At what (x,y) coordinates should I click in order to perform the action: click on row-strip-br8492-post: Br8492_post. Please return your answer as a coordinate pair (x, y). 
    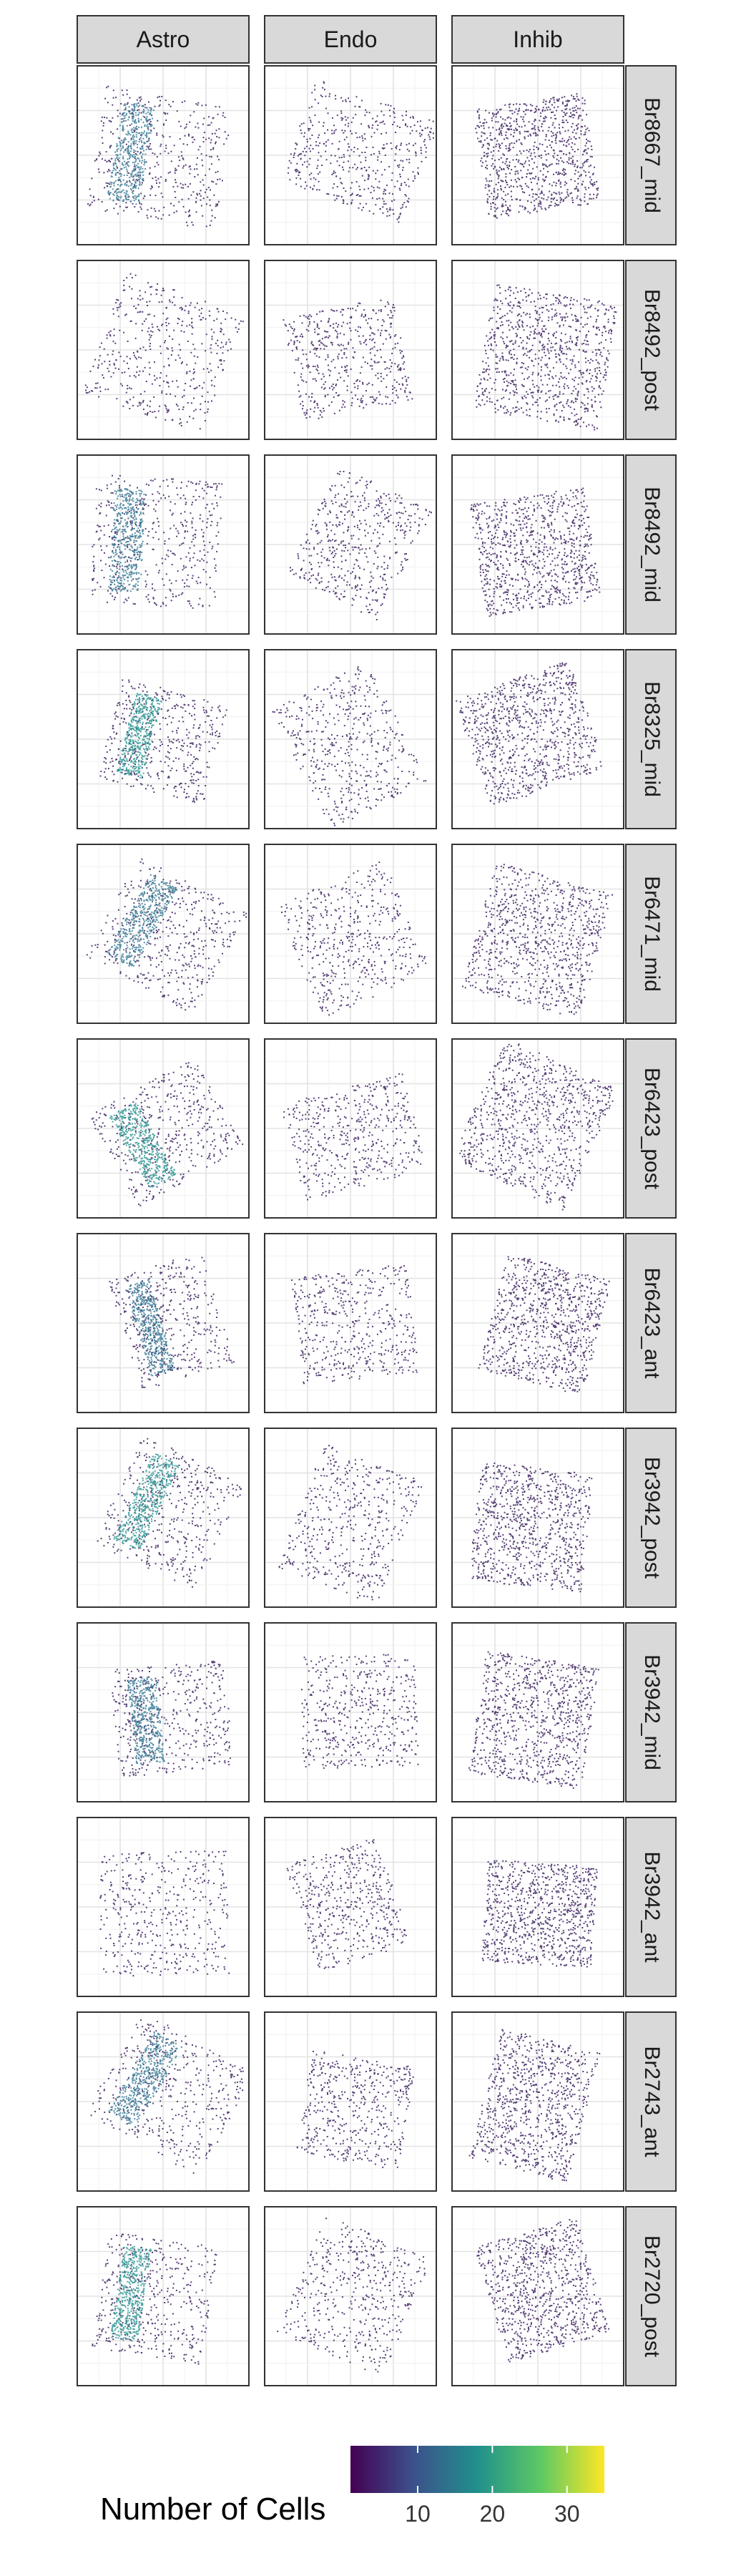
    Looking at the image, I should click on (651, 350).